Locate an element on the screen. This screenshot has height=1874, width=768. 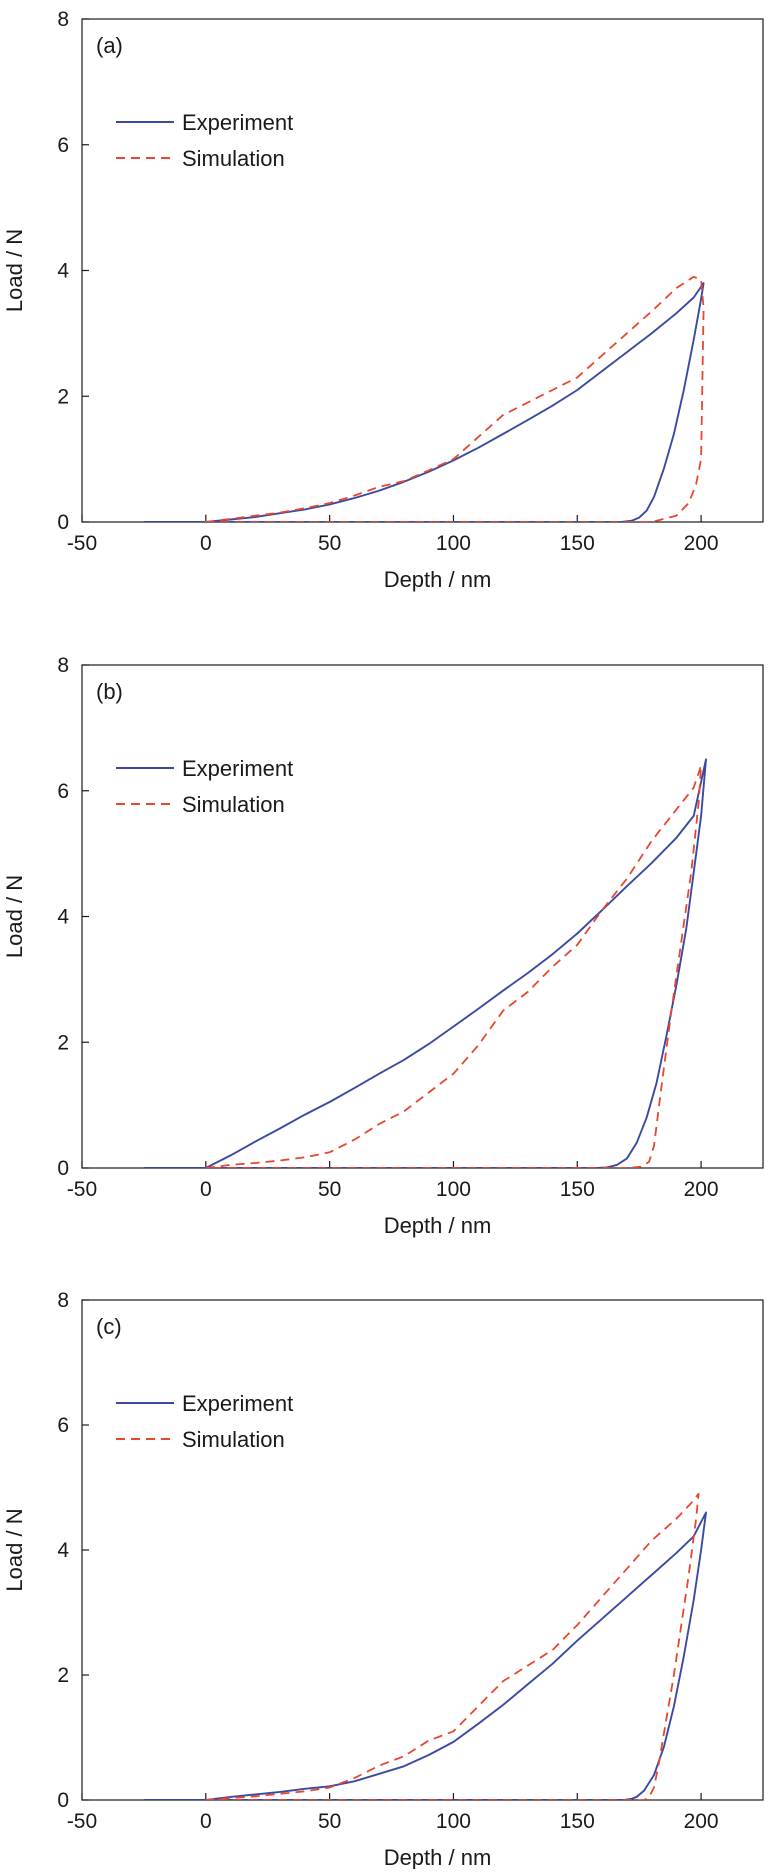
panel-label: (b) is located at coordinates (109, 691).